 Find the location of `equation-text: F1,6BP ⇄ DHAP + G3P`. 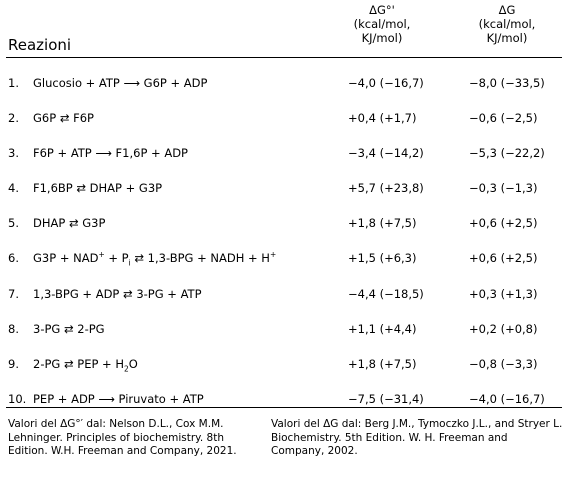

equation-text: F1,6BP ⇄ DHAP + G3P is located at coordinates (98, 188).